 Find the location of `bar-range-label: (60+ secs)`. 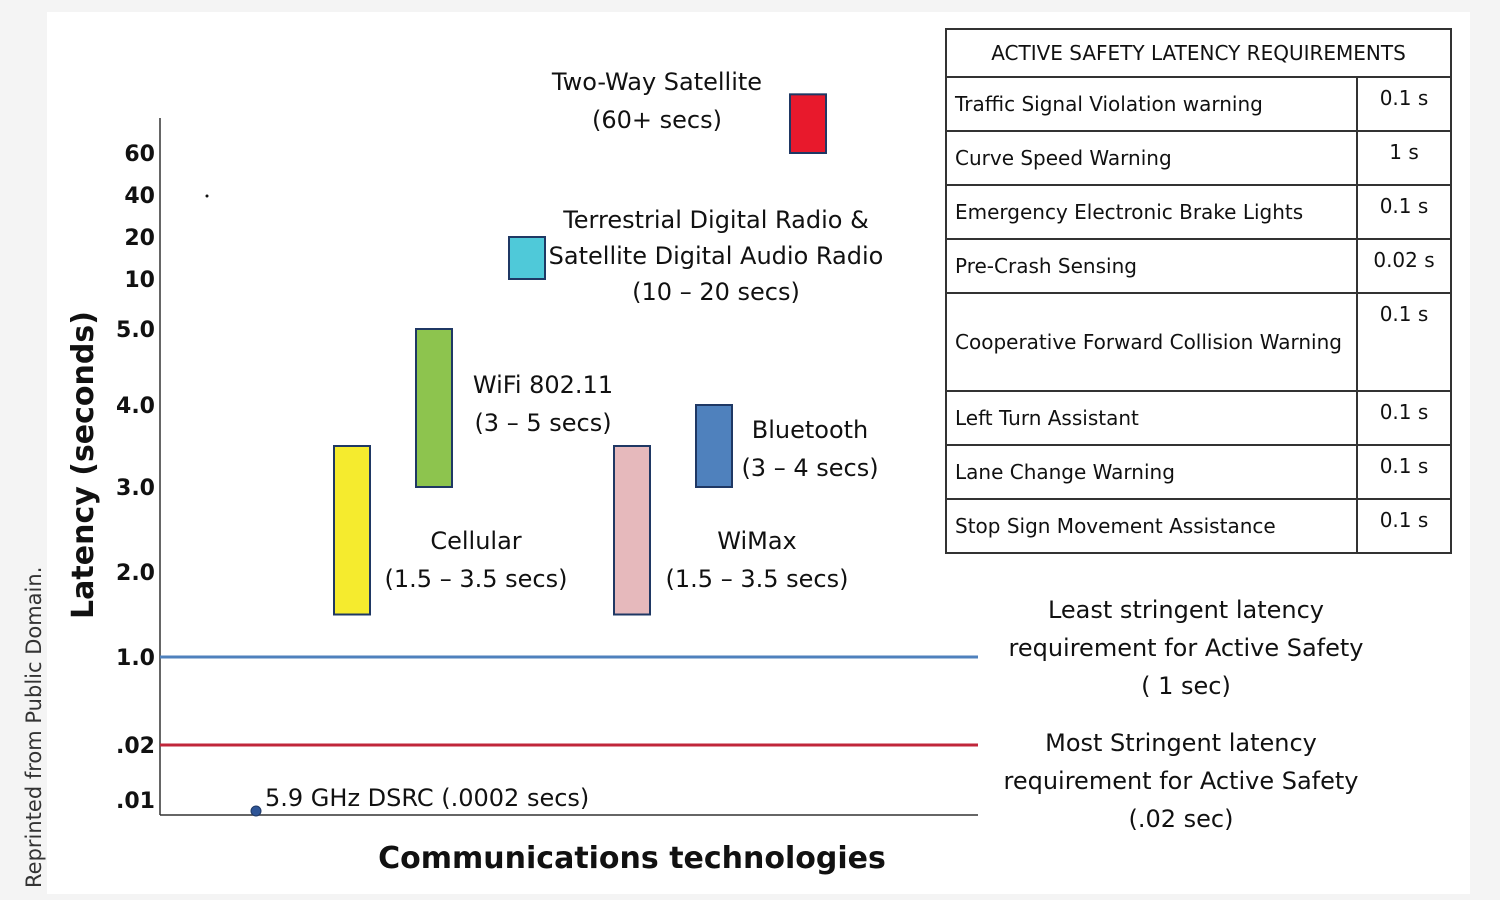

bar-range-label: (60+ secs) is located at coordinates (657, 120).